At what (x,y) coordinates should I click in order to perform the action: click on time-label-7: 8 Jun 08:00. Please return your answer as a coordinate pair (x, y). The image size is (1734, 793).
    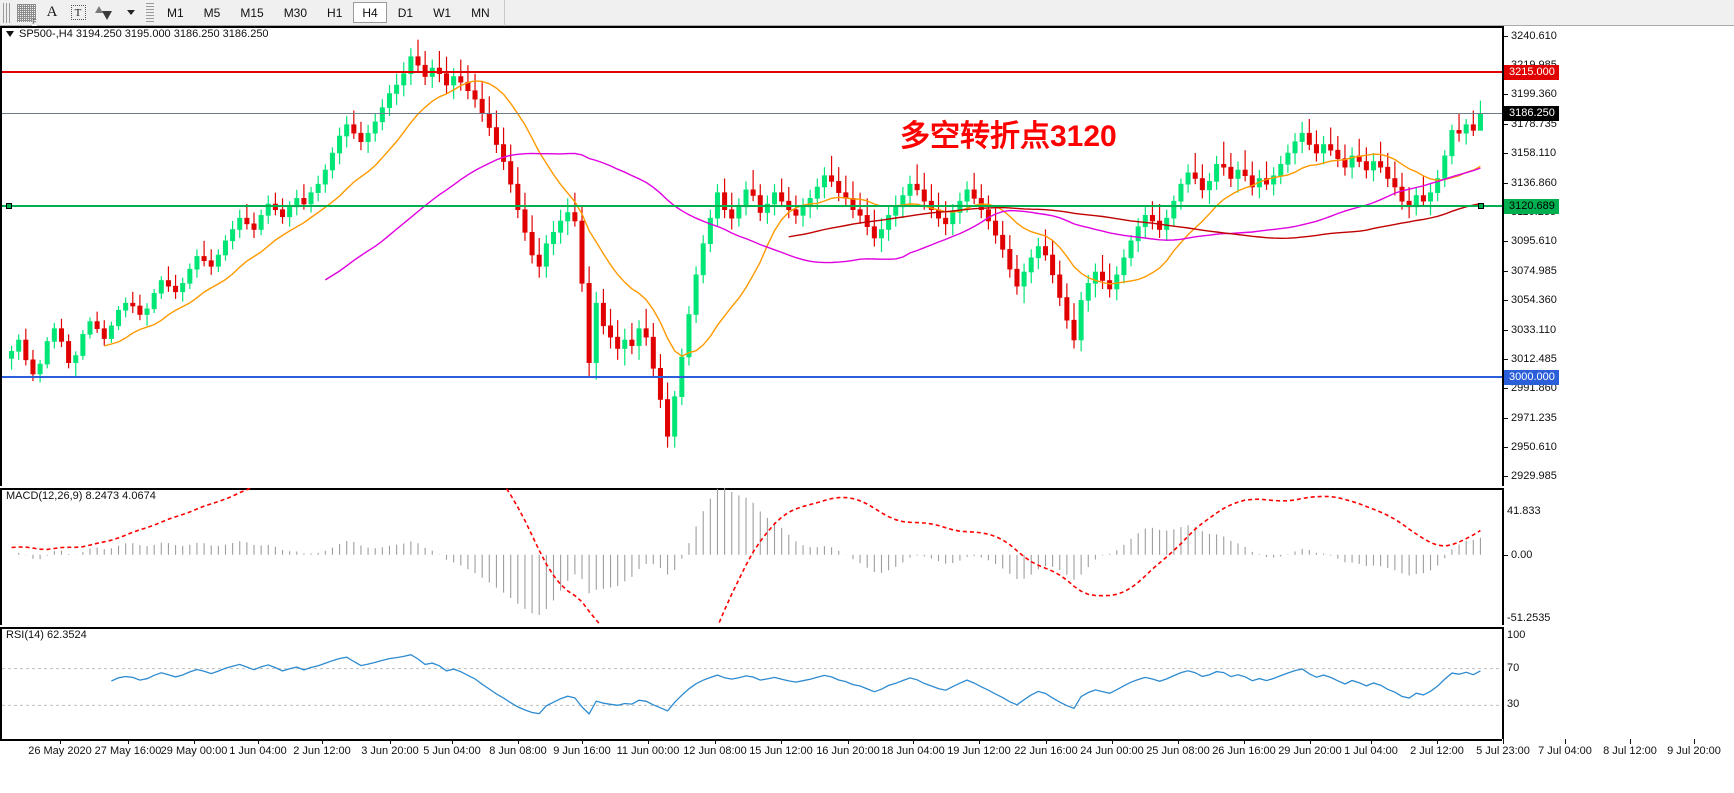
    Looking at the image, I should click on (518, 751).